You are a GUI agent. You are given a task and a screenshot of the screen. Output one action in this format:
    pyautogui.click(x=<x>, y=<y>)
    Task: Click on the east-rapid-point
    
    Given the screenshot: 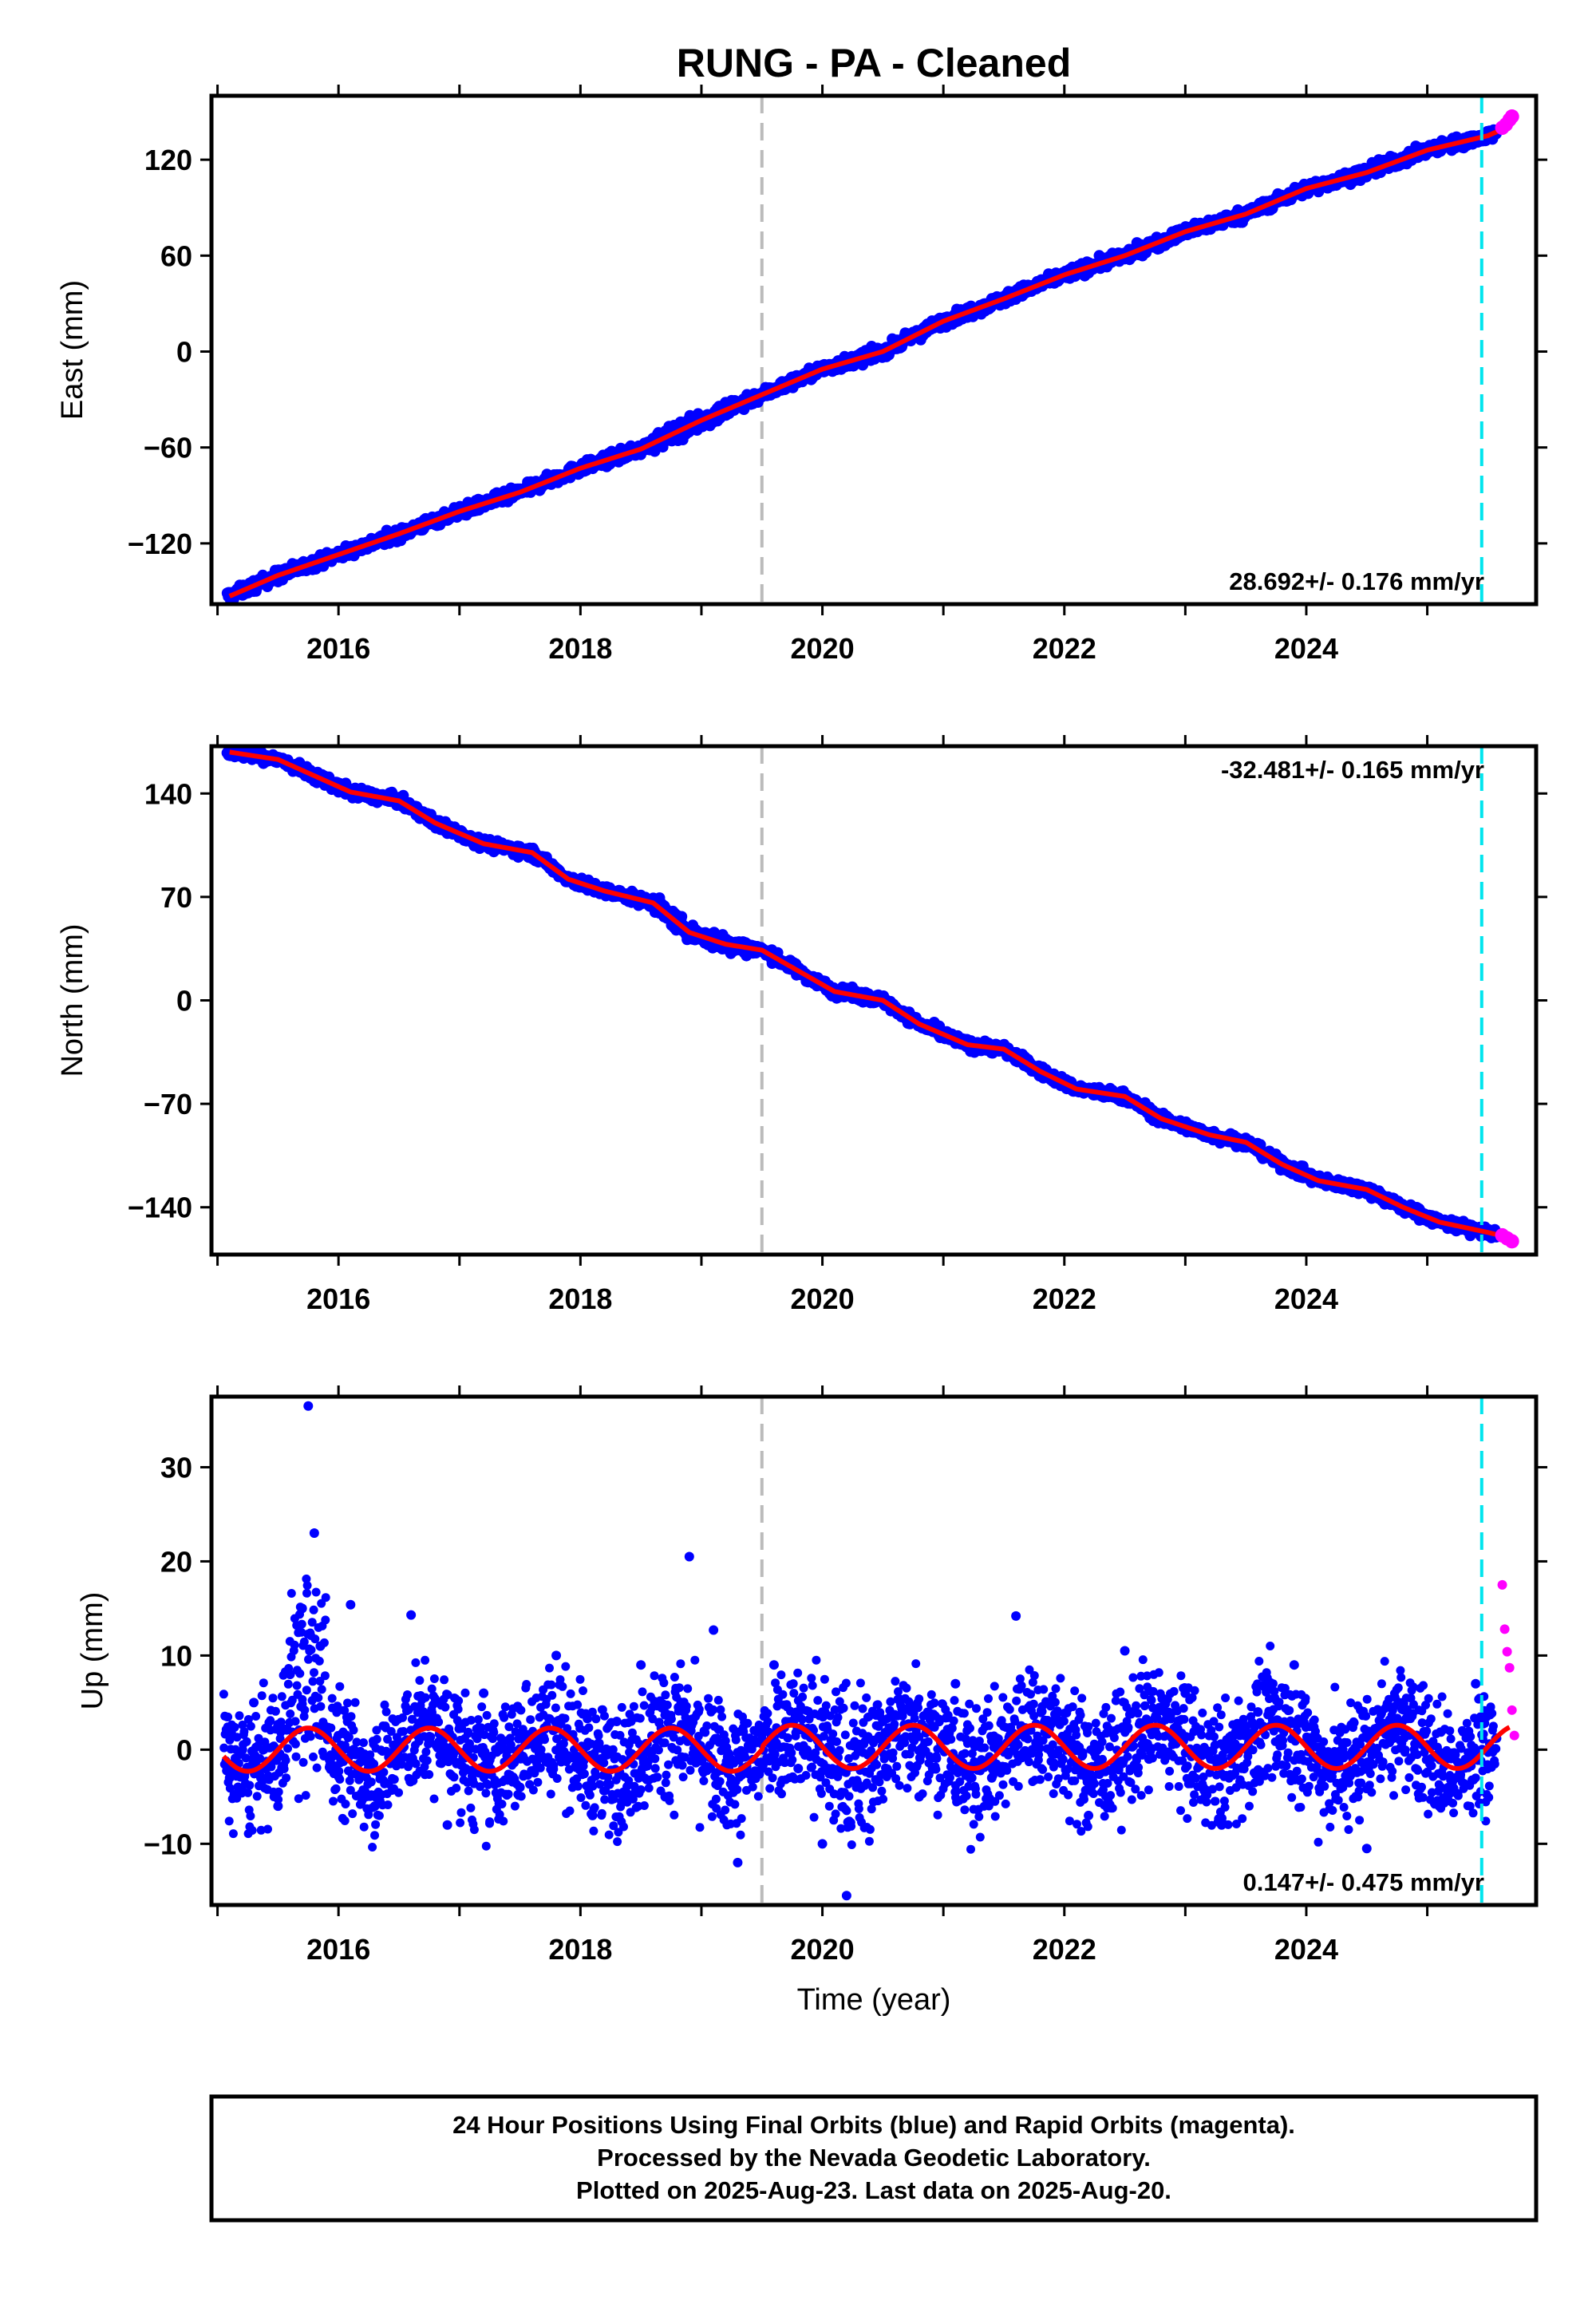 What is the action you would take?
    pyautogui.click(x=1511, y=116)
    